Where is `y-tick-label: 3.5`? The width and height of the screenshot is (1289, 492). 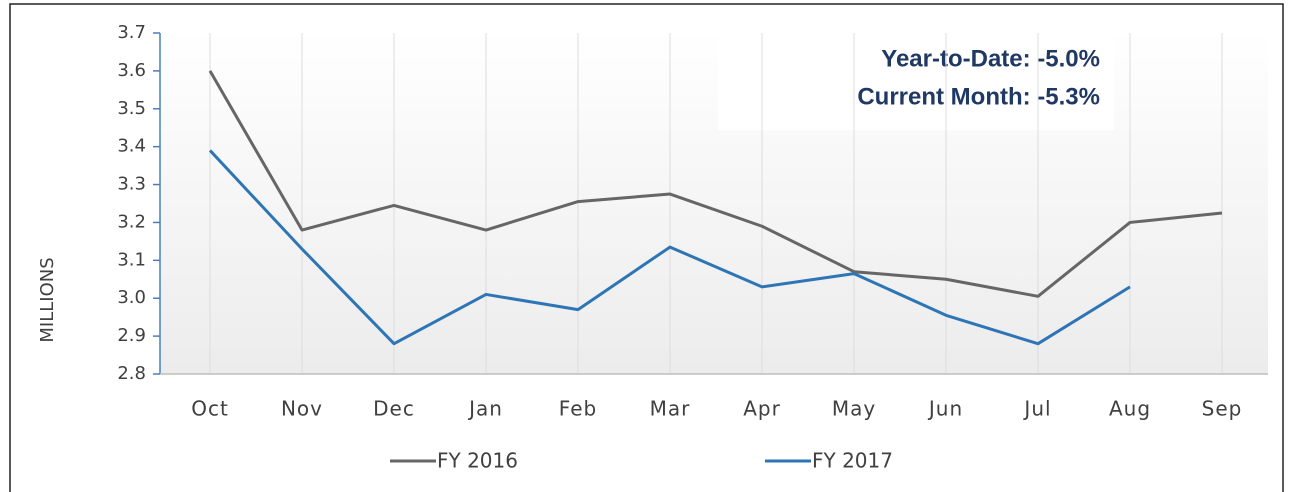
y-tick-label: 3.5 is located at coordinates (131, 108).